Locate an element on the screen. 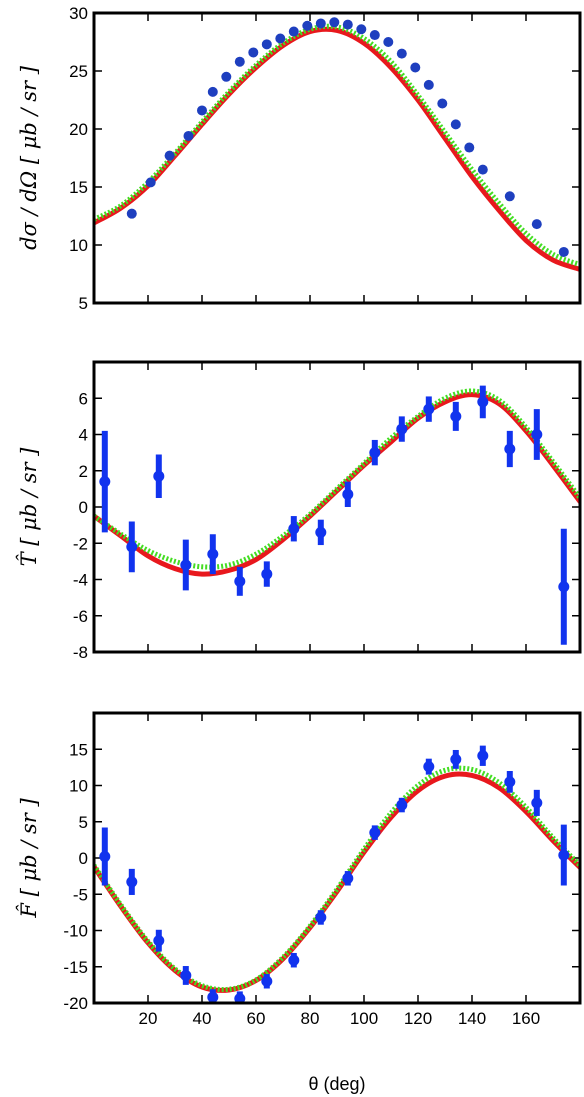  y-axis-label: T̂ [ μb / sr ] is located at coordinates (29, 507).